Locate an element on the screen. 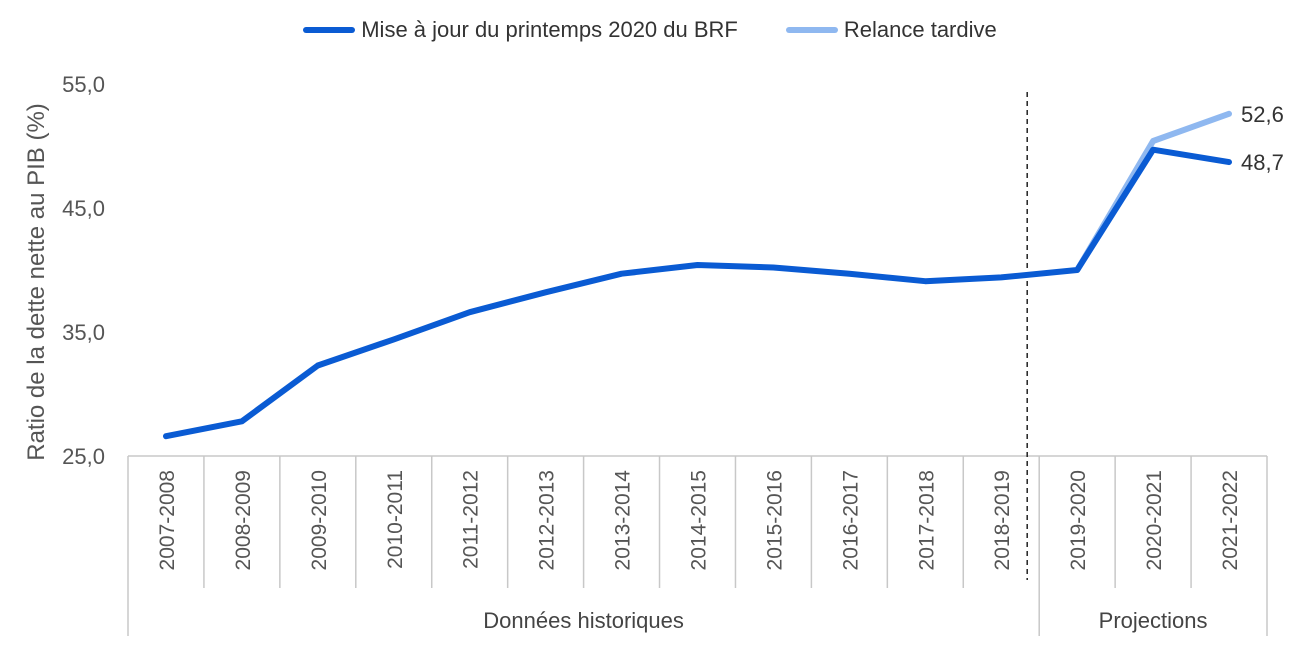 This screenshot has width=1300, height=656. y-tick-label: 55,0 is located at coordinates (83, 84).